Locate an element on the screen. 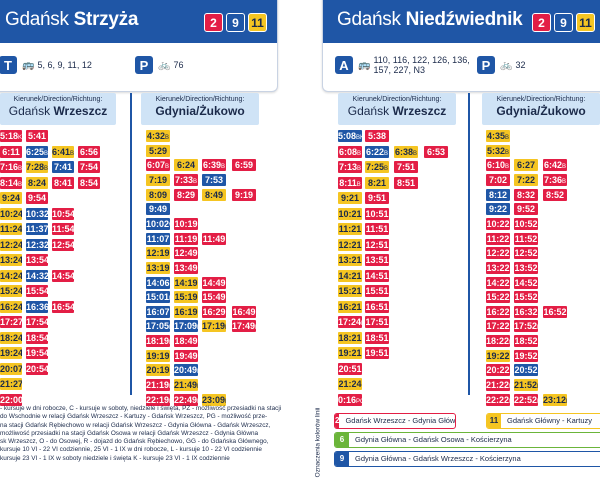  departure-cell: 7:33B is located at coordinates (186, 180).